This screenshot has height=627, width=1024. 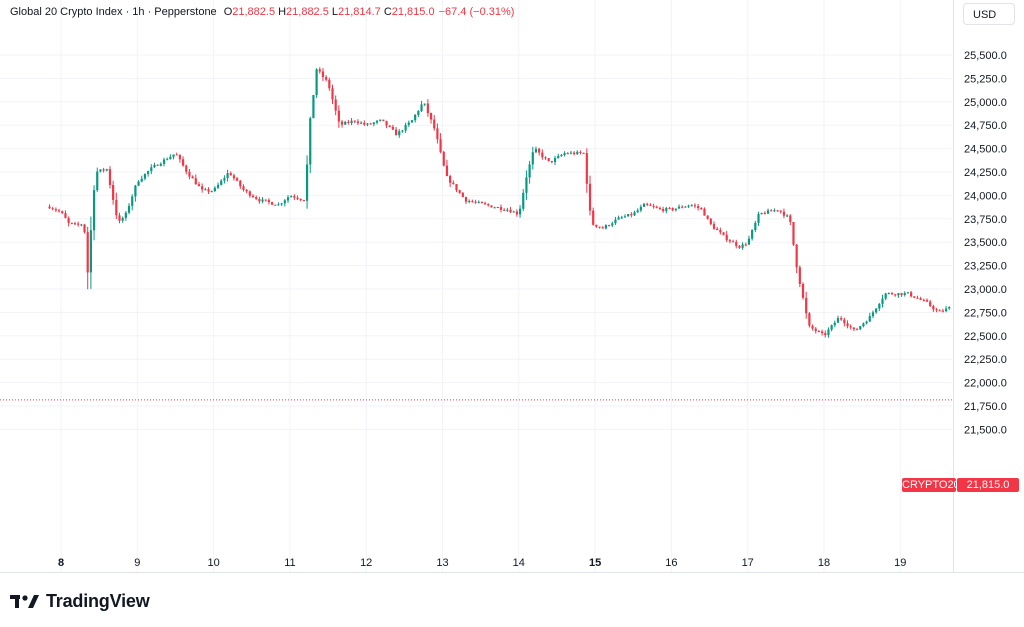 What do you see at coordinates (985, 103) in the screenshot?
I see `y-tick-label: 25,000.0` at bounding box center [985, 103].